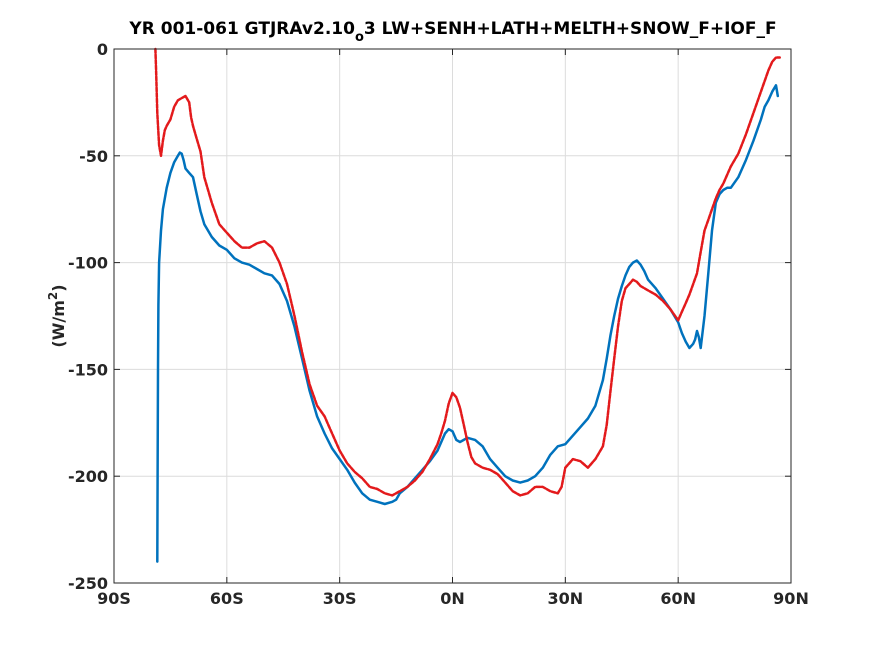 The width and height of the screenshot is (875, 656). I want to click on y-axis-label: (W/m2), so click(57, 315).